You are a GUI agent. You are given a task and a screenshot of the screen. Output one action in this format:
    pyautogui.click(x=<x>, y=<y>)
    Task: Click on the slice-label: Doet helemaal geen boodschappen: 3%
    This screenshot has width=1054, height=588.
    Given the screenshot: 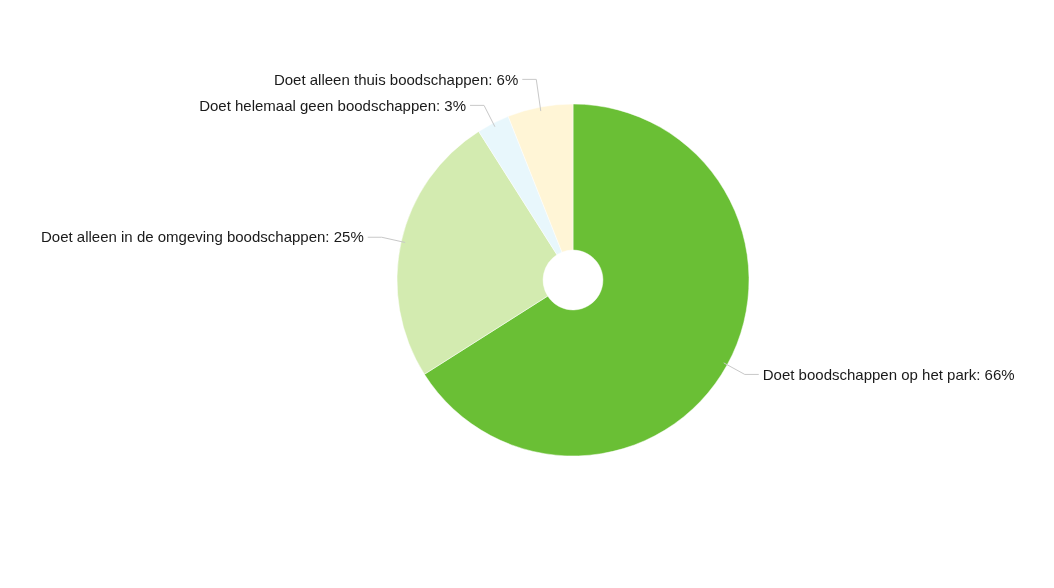 What is the action you would take?
    pyautogui.click(x=333, y=105)
    